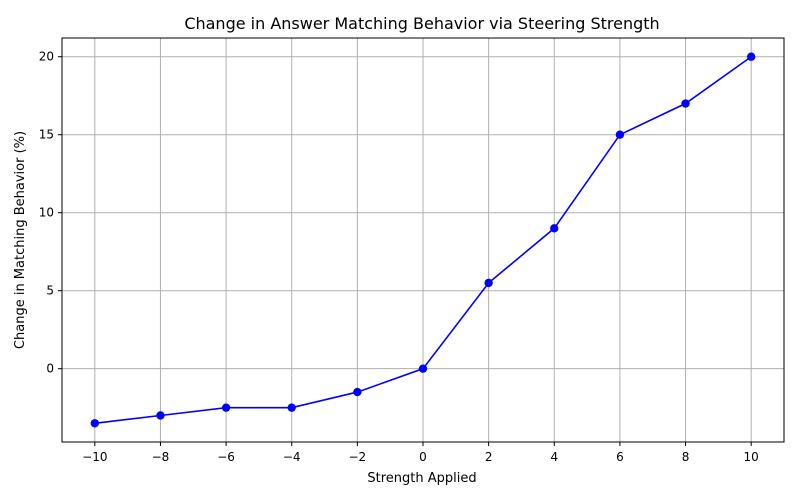 This screenshot has height=500, width=800. What do you see at coordinates (489, 457) in the screenshot?
I see `x-tick-label: 2` at bounding box center [489, 457].